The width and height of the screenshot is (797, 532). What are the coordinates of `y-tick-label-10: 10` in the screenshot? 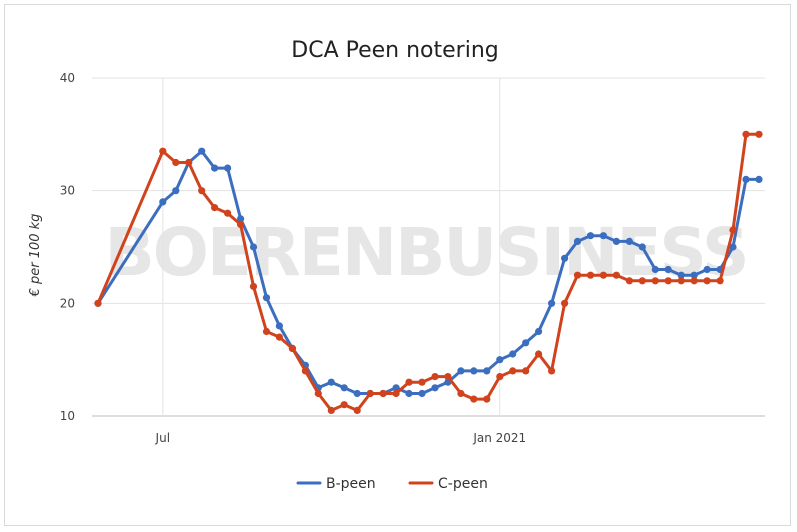 It's located at (67, 416).